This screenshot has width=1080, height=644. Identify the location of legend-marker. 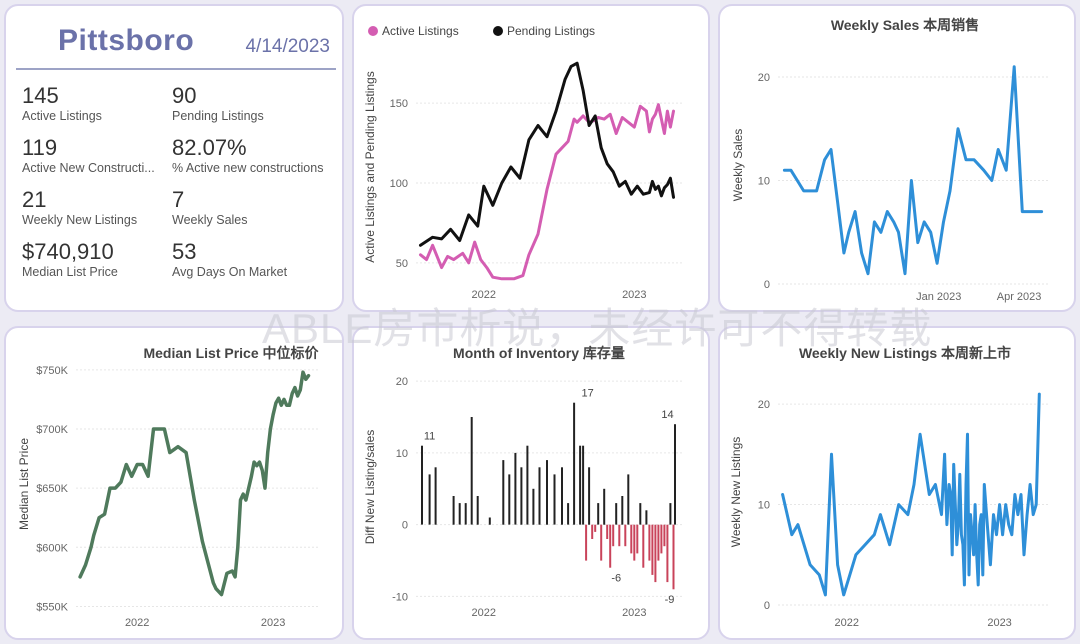
(373, 31).